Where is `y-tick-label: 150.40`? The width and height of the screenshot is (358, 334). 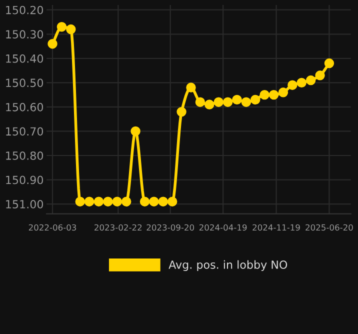
y-tick-label: 150.40 is located at coordinates (25, 58).